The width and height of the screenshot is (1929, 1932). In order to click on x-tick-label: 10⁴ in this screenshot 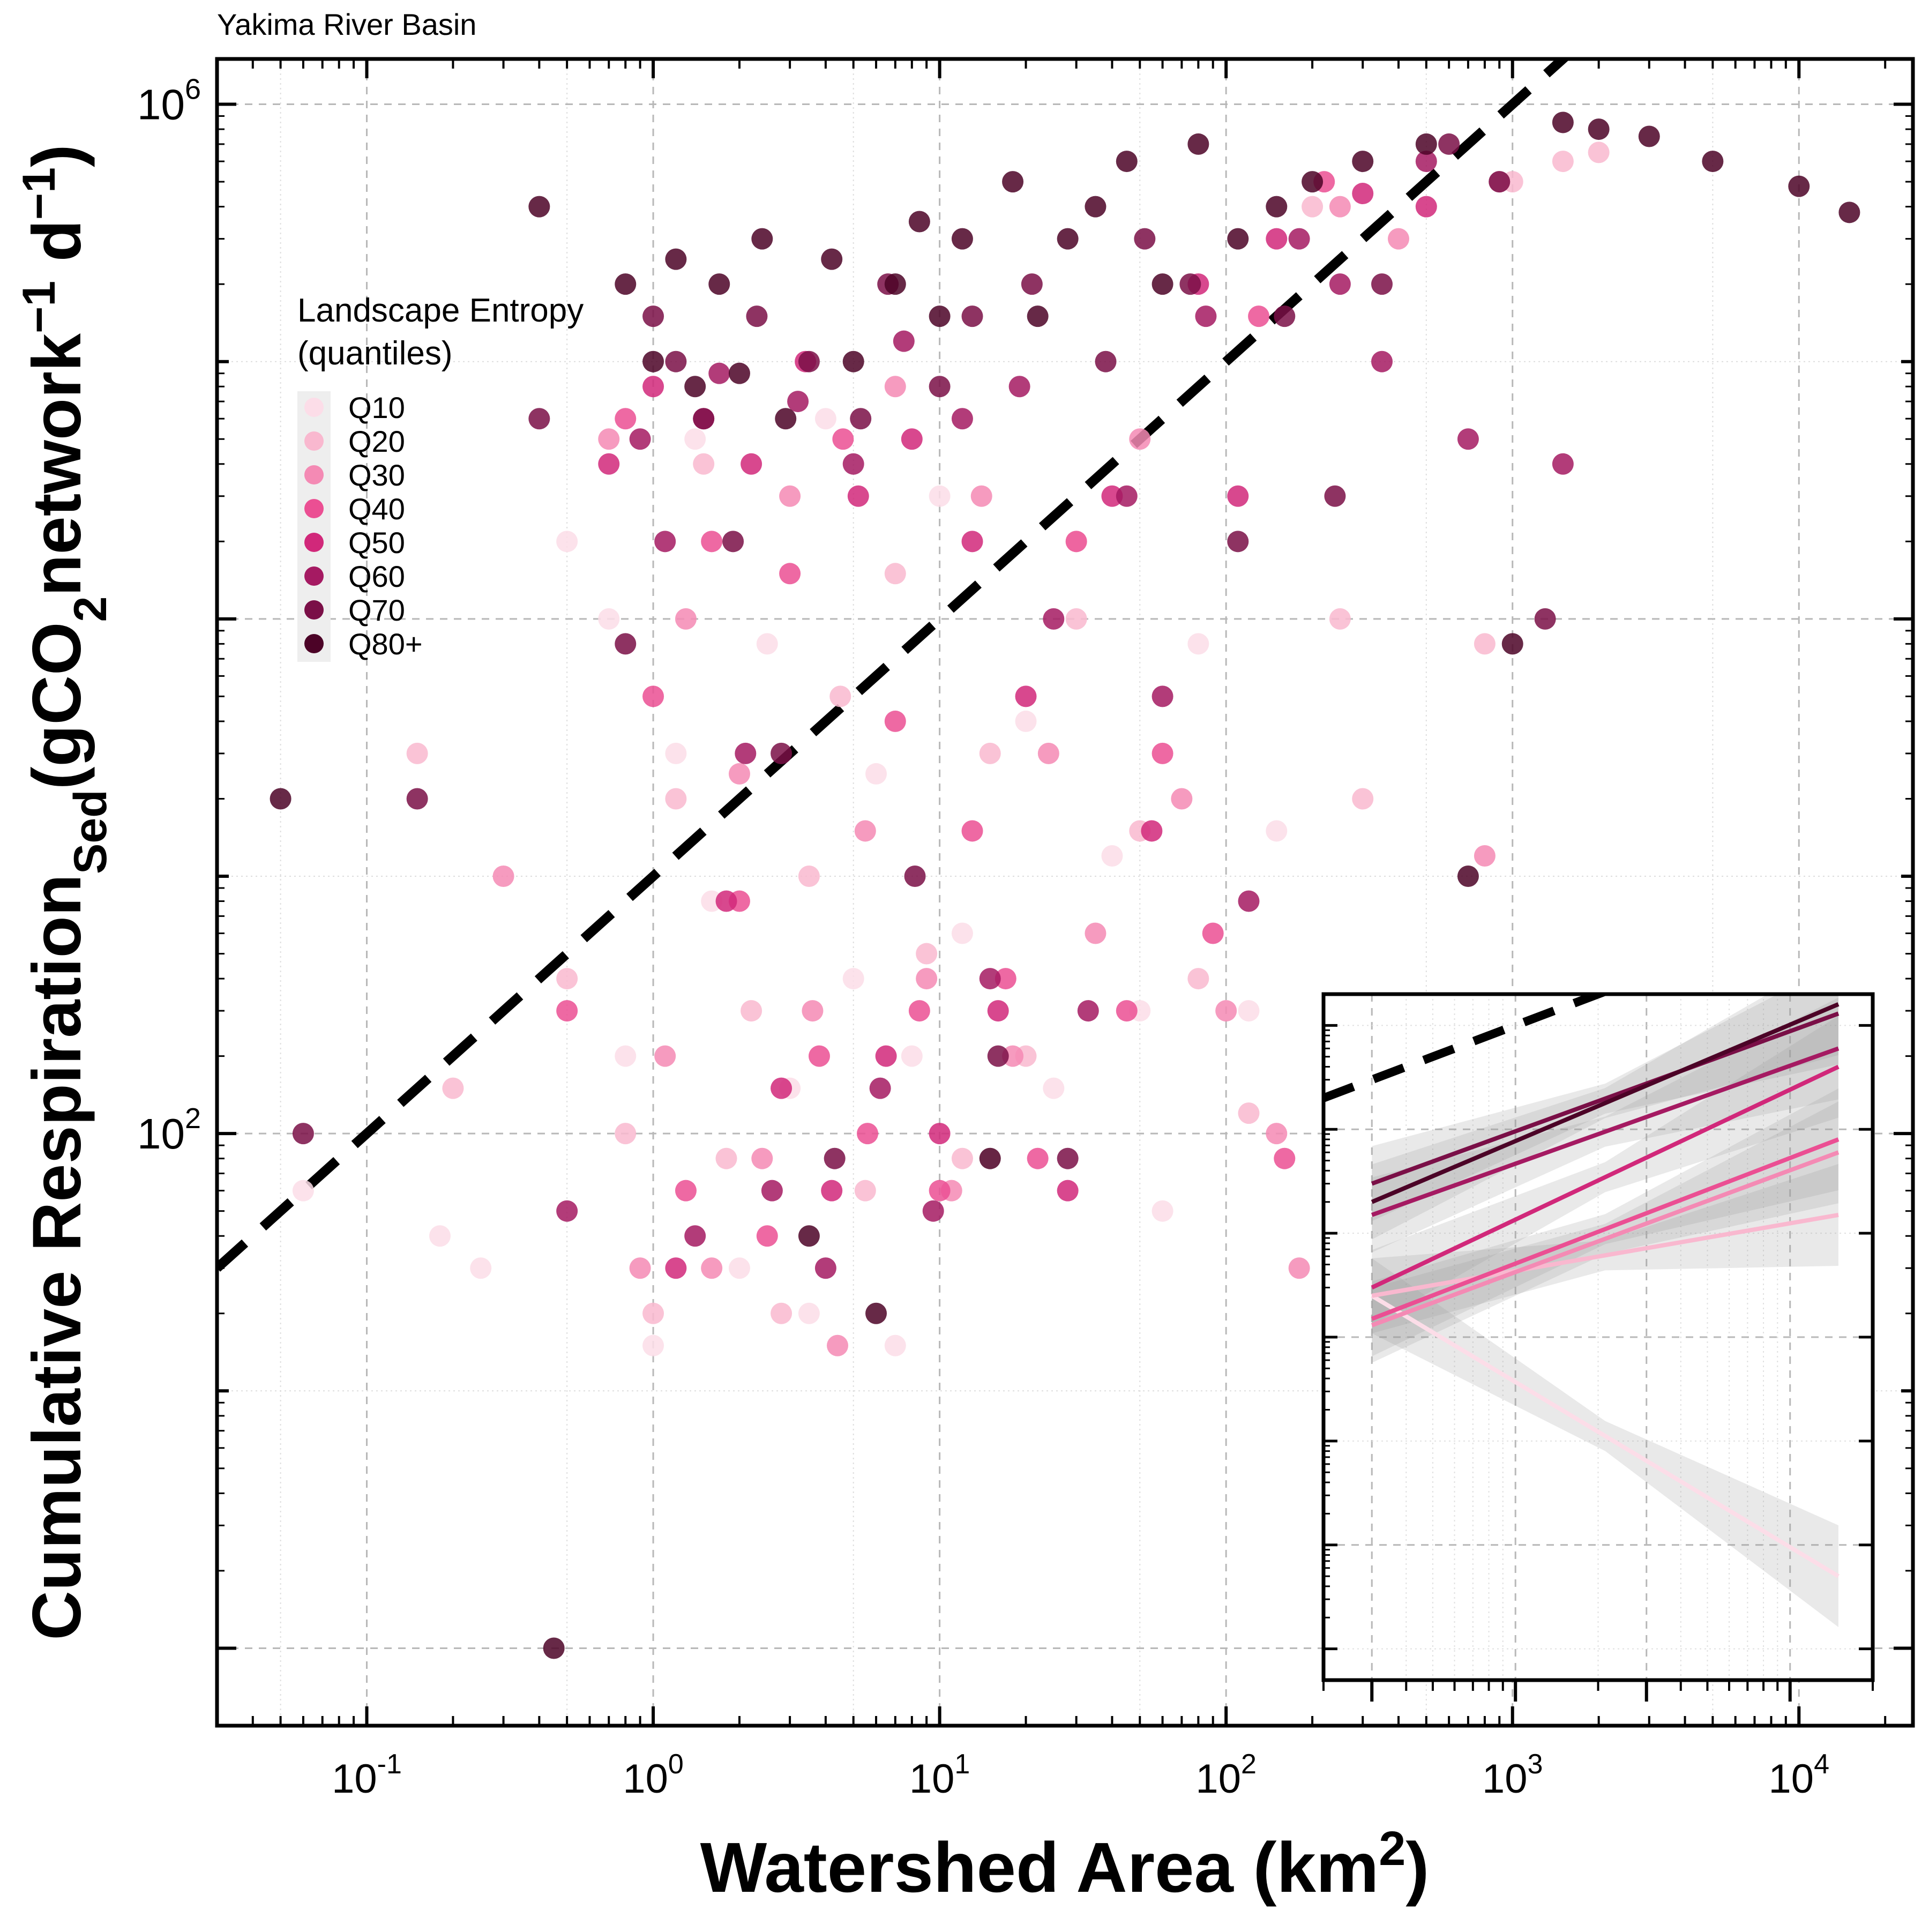, I will do `click(1799, 1775)`.